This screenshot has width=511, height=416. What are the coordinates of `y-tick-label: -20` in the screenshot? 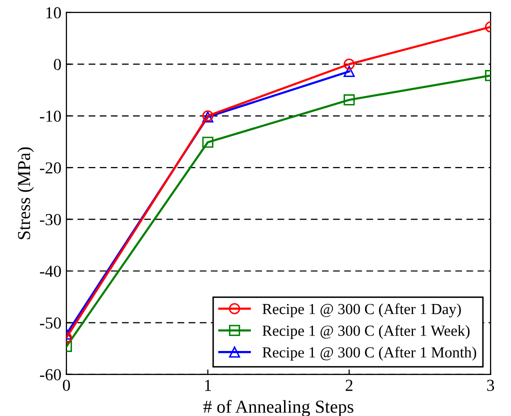 It's located at (50, 168).